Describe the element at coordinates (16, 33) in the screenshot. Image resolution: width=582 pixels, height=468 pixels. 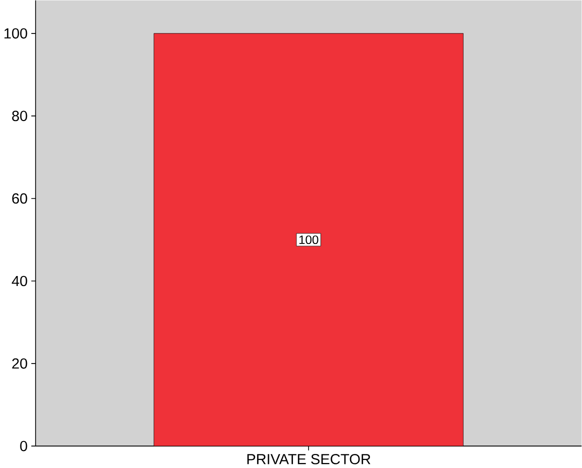
I see `y-tick-label: 100` at that location.